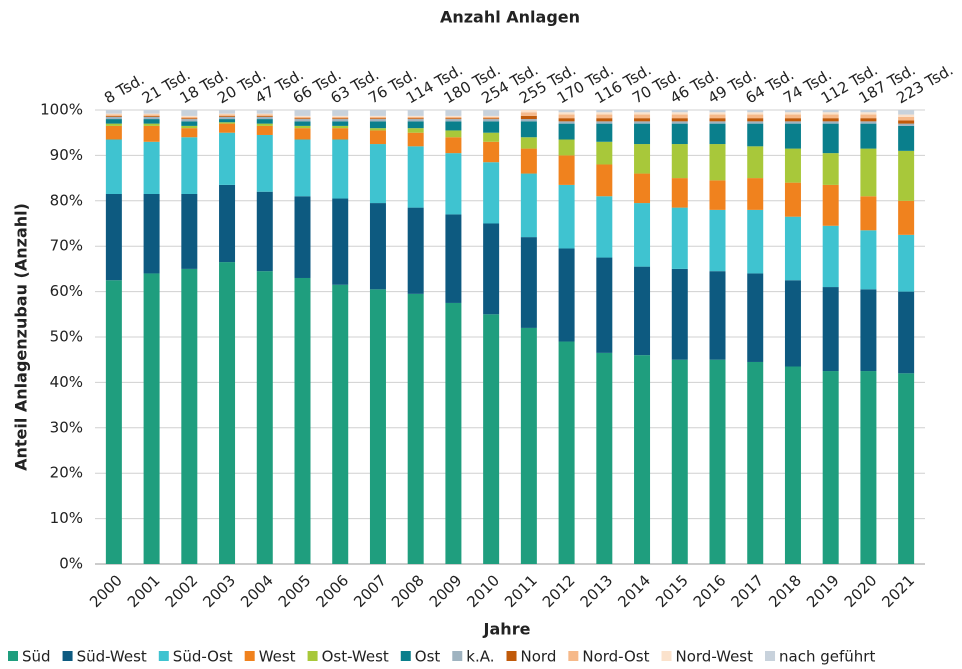  I want to click on x-tick-label: 2005, so click(295, 591).